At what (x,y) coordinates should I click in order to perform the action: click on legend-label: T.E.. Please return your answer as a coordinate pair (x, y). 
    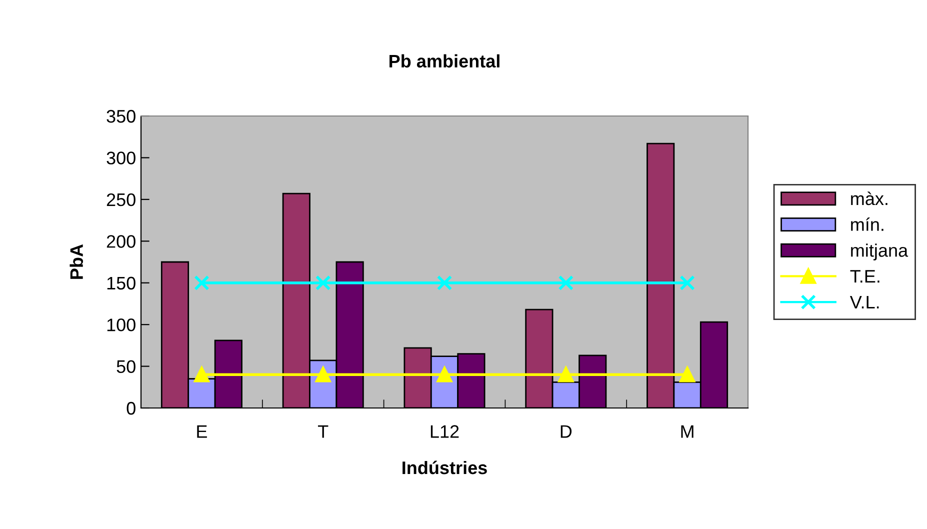
    Looking at the image, I should click on (865, 276).